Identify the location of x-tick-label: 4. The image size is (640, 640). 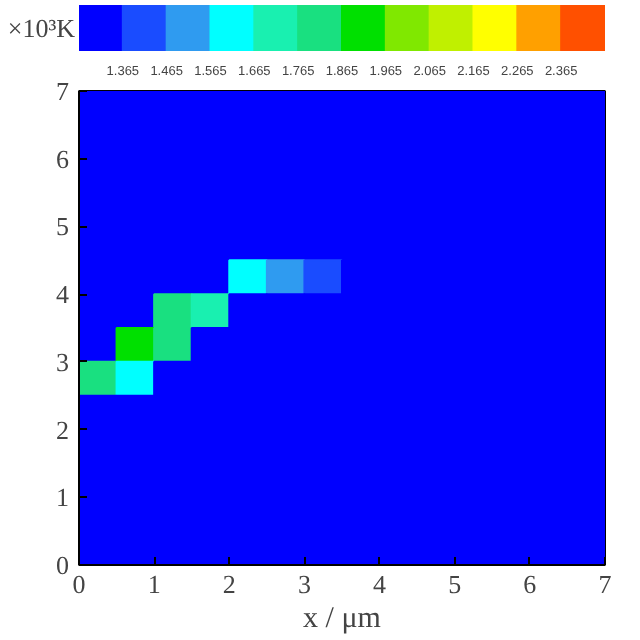
(380, 584).